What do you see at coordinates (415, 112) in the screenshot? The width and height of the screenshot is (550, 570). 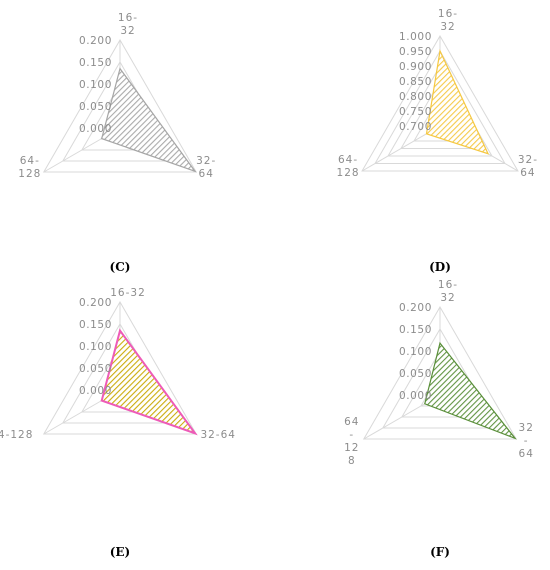 I see `tick-label: 0.750` at bounding box center [415, 112].